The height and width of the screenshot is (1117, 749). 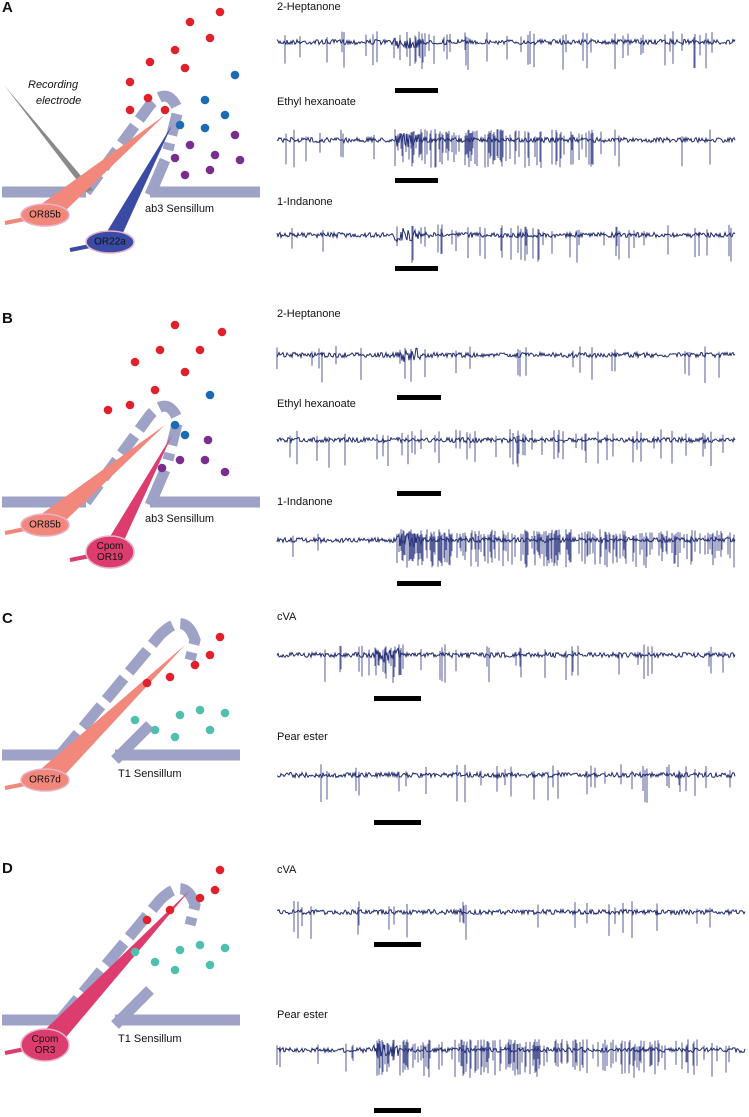 What do you see at coordinates (150, 774) in the screenshot?
I see `sensillum-label: T1 Sensillum` at bounding box center [150, 774].